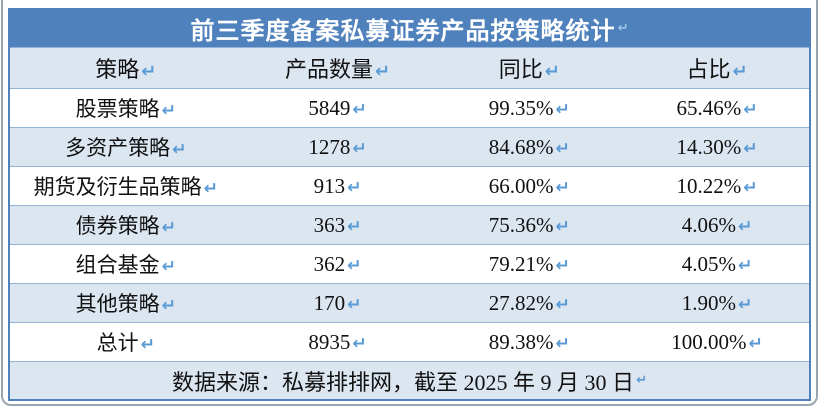  I want to click on count-value: 363, so click(329, 224).